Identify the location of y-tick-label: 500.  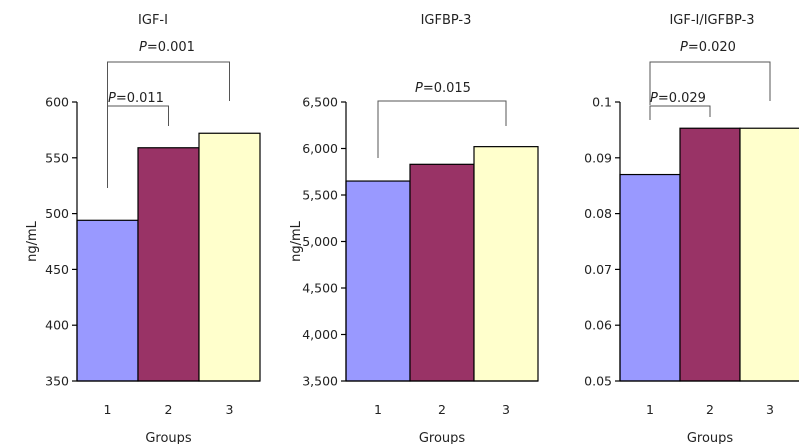
(57, 213).